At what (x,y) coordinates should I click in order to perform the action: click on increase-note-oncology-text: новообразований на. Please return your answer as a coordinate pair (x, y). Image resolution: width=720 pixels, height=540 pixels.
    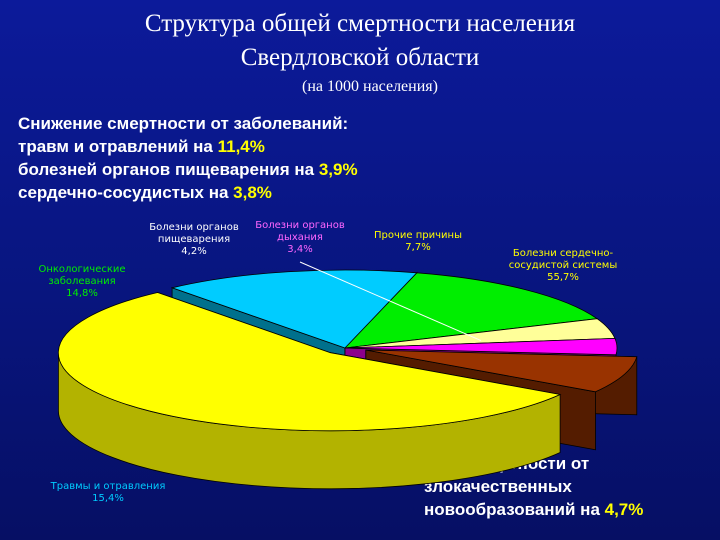
    Looking at the image, I should click on (514, 509).